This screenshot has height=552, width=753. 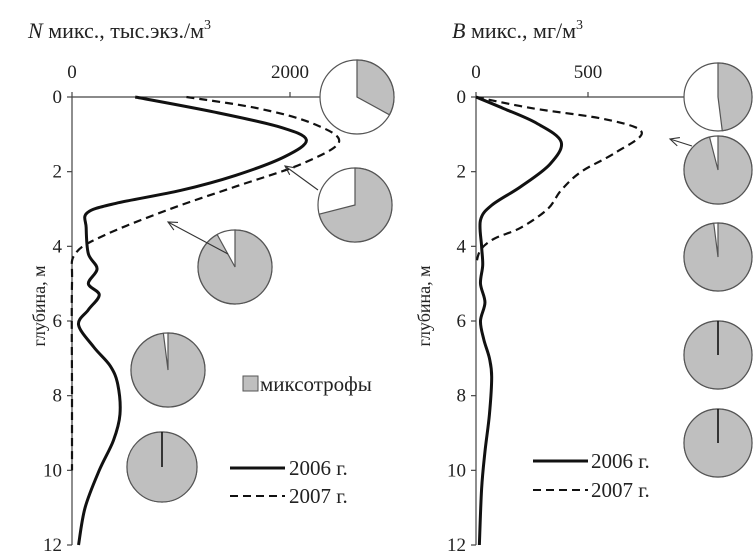 I want to click on legend-mixotrophs: миксотрофы, so click(x=307, y=384).